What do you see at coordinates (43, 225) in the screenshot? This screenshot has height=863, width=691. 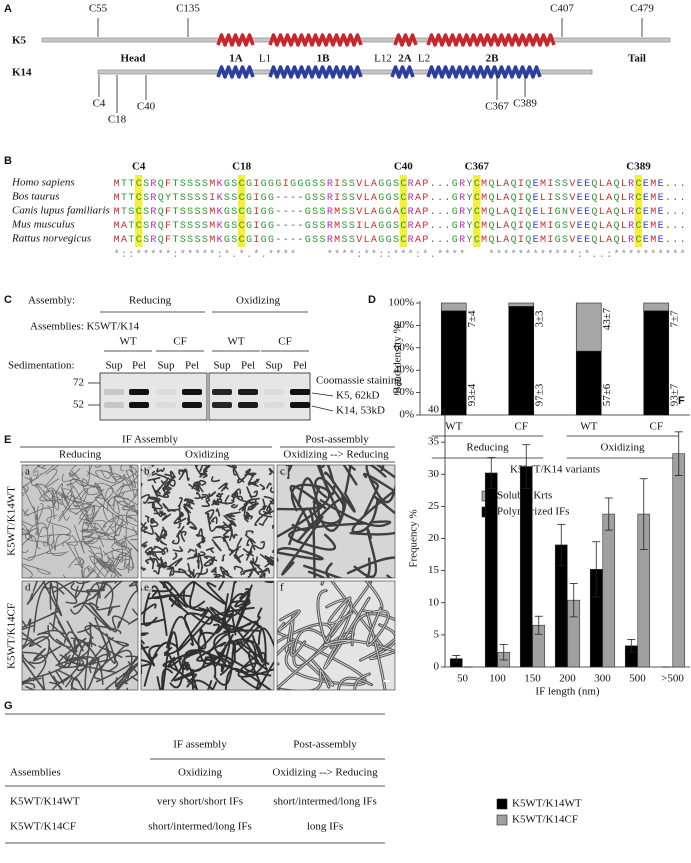 I see `species-name: Mus musculus` at bounding box center [43, 225].